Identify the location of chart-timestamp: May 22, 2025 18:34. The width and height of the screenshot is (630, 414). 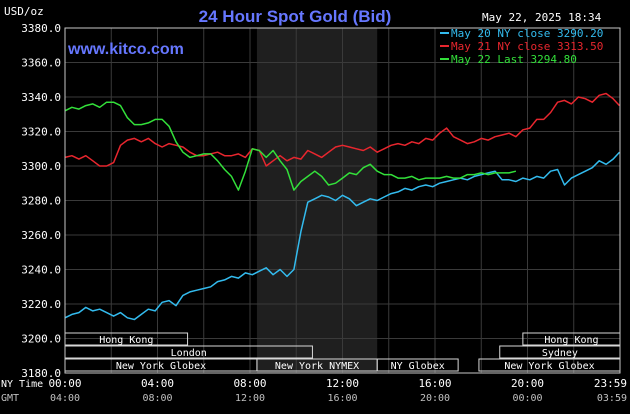
(542, 17).